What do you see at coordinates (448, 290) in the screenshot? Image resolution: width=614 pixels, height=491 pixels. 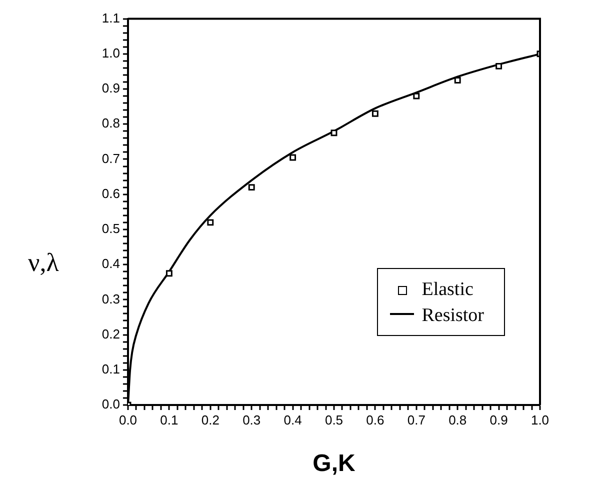 I see `legend-label: Elastic` at bounding box center [448, 290].